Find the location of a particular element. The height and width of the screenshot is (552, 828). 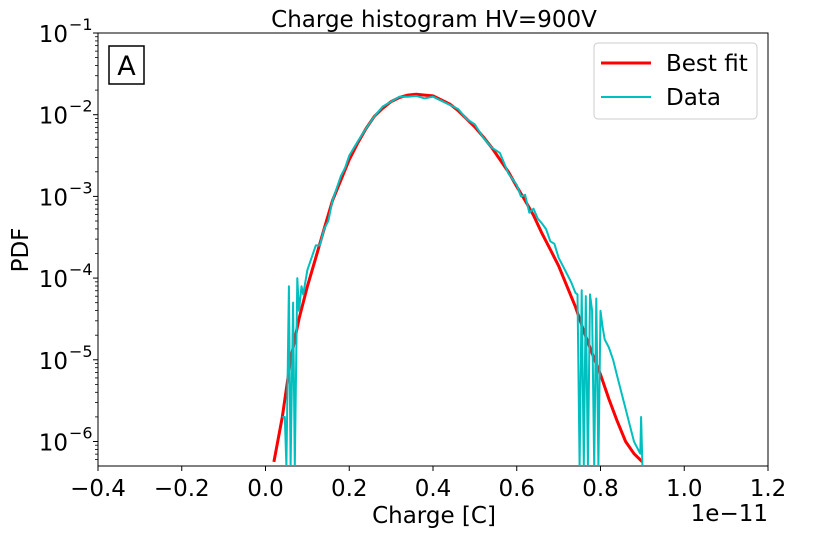

x-axis-ticks: −0.4 −0.2 0.0 0.2 0.4 0.6 0.8 1.0 1.2 is located at coordinates (428, 484).